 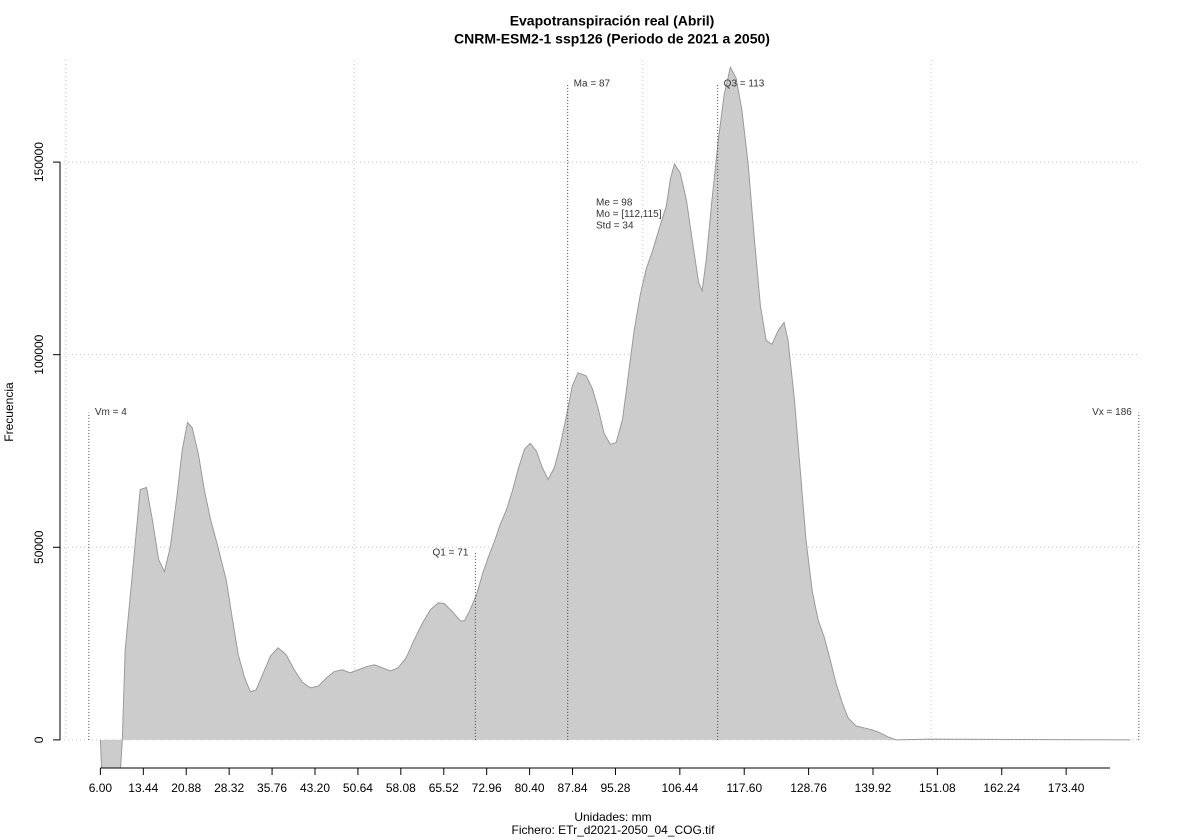 I want to click on x-tick-label: 139.92, so click(x=873, y=788).